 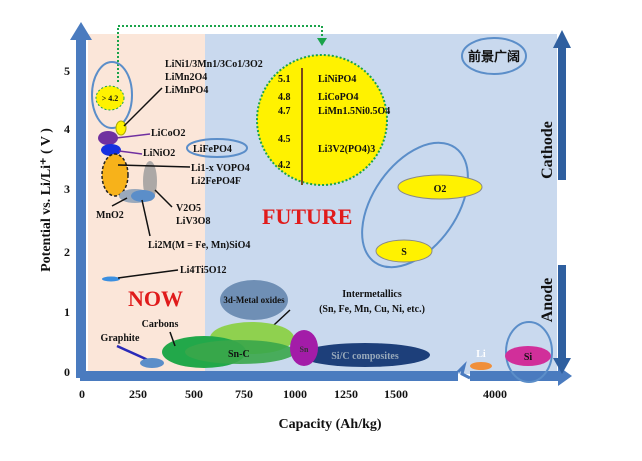 I want to click on outlook-ring, so click(x=494, y=56).